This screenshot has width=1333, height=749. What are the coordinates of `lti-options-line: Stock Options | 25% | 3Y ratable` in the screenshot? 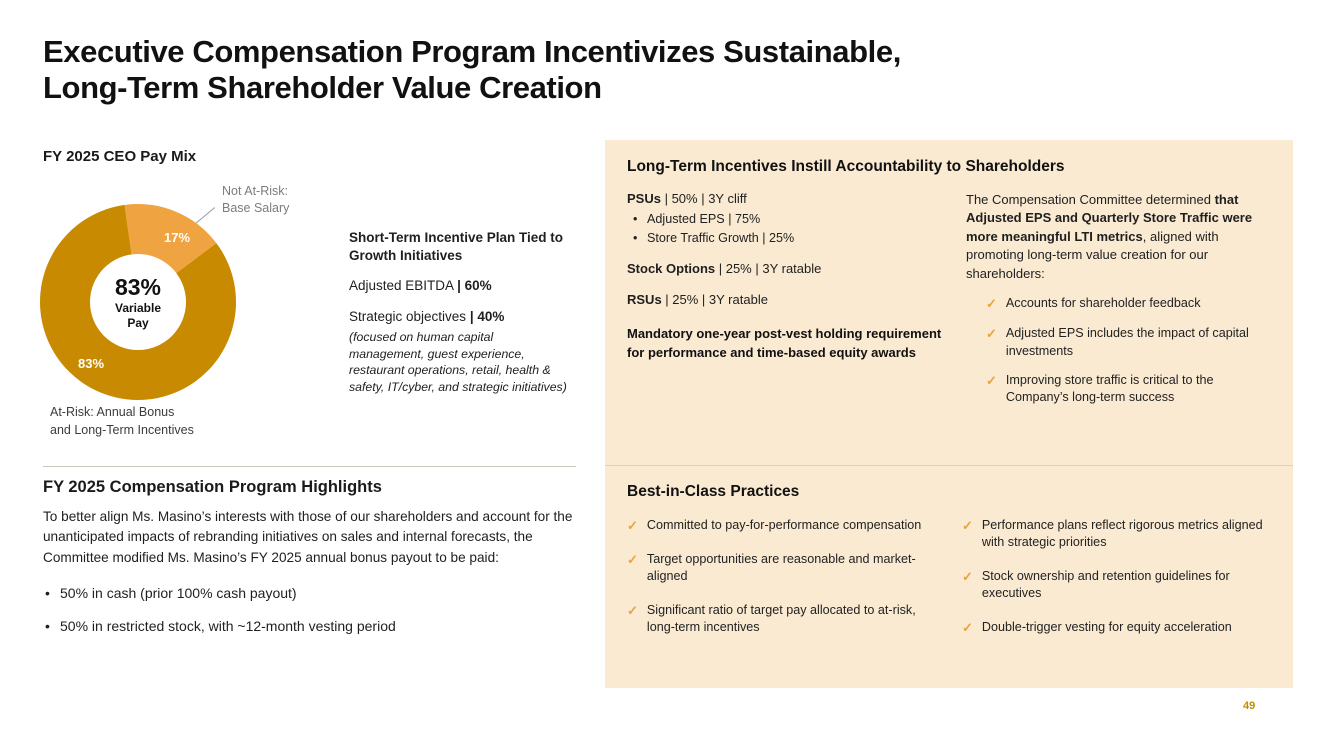 It's located at (789, 268).